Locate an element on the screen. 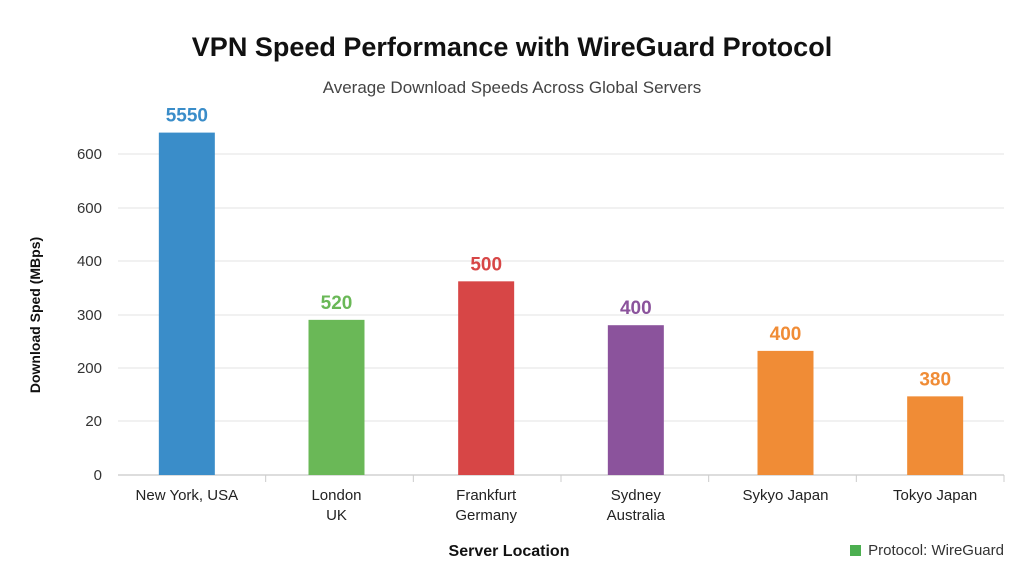  x-tick-label: Tokyo Japan is located at coordinates (935, 495).